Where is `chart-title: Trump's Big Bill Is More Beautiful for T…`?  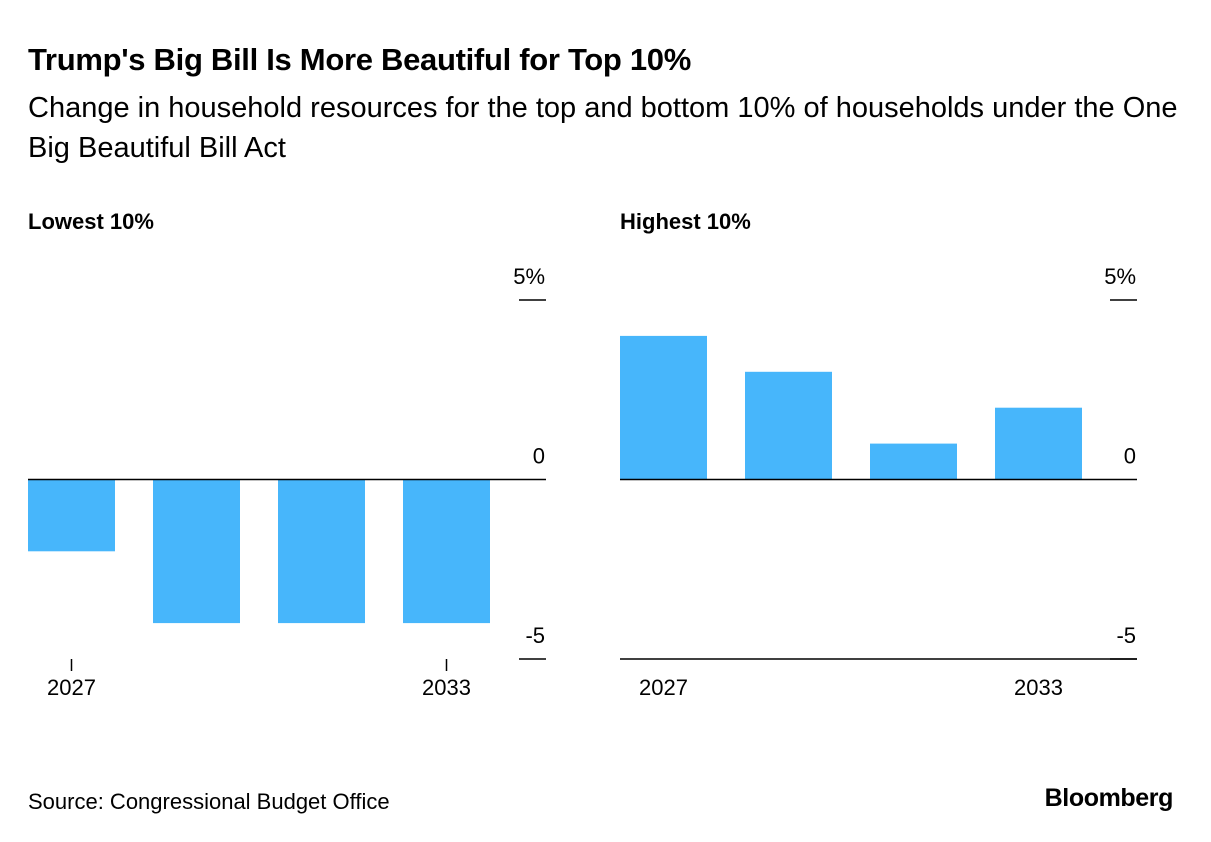
chart-title: Trump's Big Bill Is More Beautiful for T… is located at coordinates (360, 59).